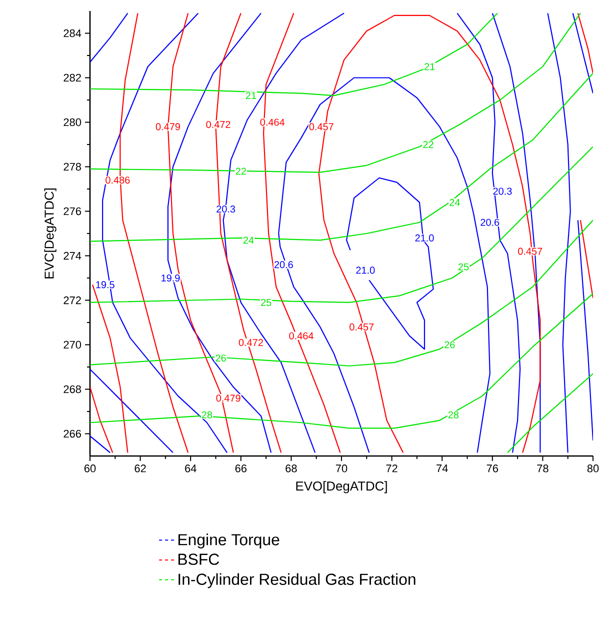  Describe the element at coordinates (72, 166) in the screenshot. I see `y-tick-label: 278` at that location.